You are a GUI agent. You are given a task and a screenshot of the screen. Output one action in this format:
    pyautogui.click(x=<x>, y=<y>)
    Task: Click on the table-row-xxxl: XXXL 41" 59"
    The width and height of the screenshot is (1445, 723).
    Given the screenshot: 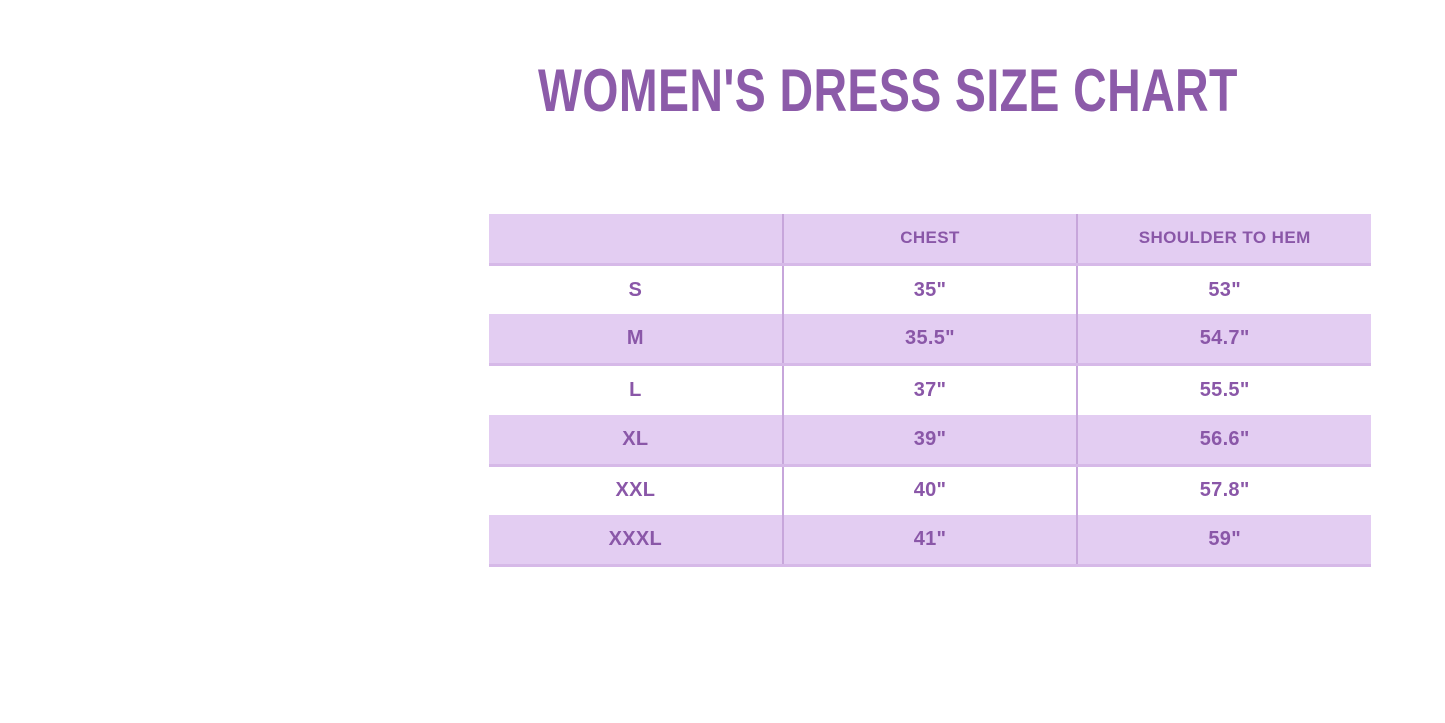 What is the action you would take?
    pyautogui.click(x=930, y=541)
    